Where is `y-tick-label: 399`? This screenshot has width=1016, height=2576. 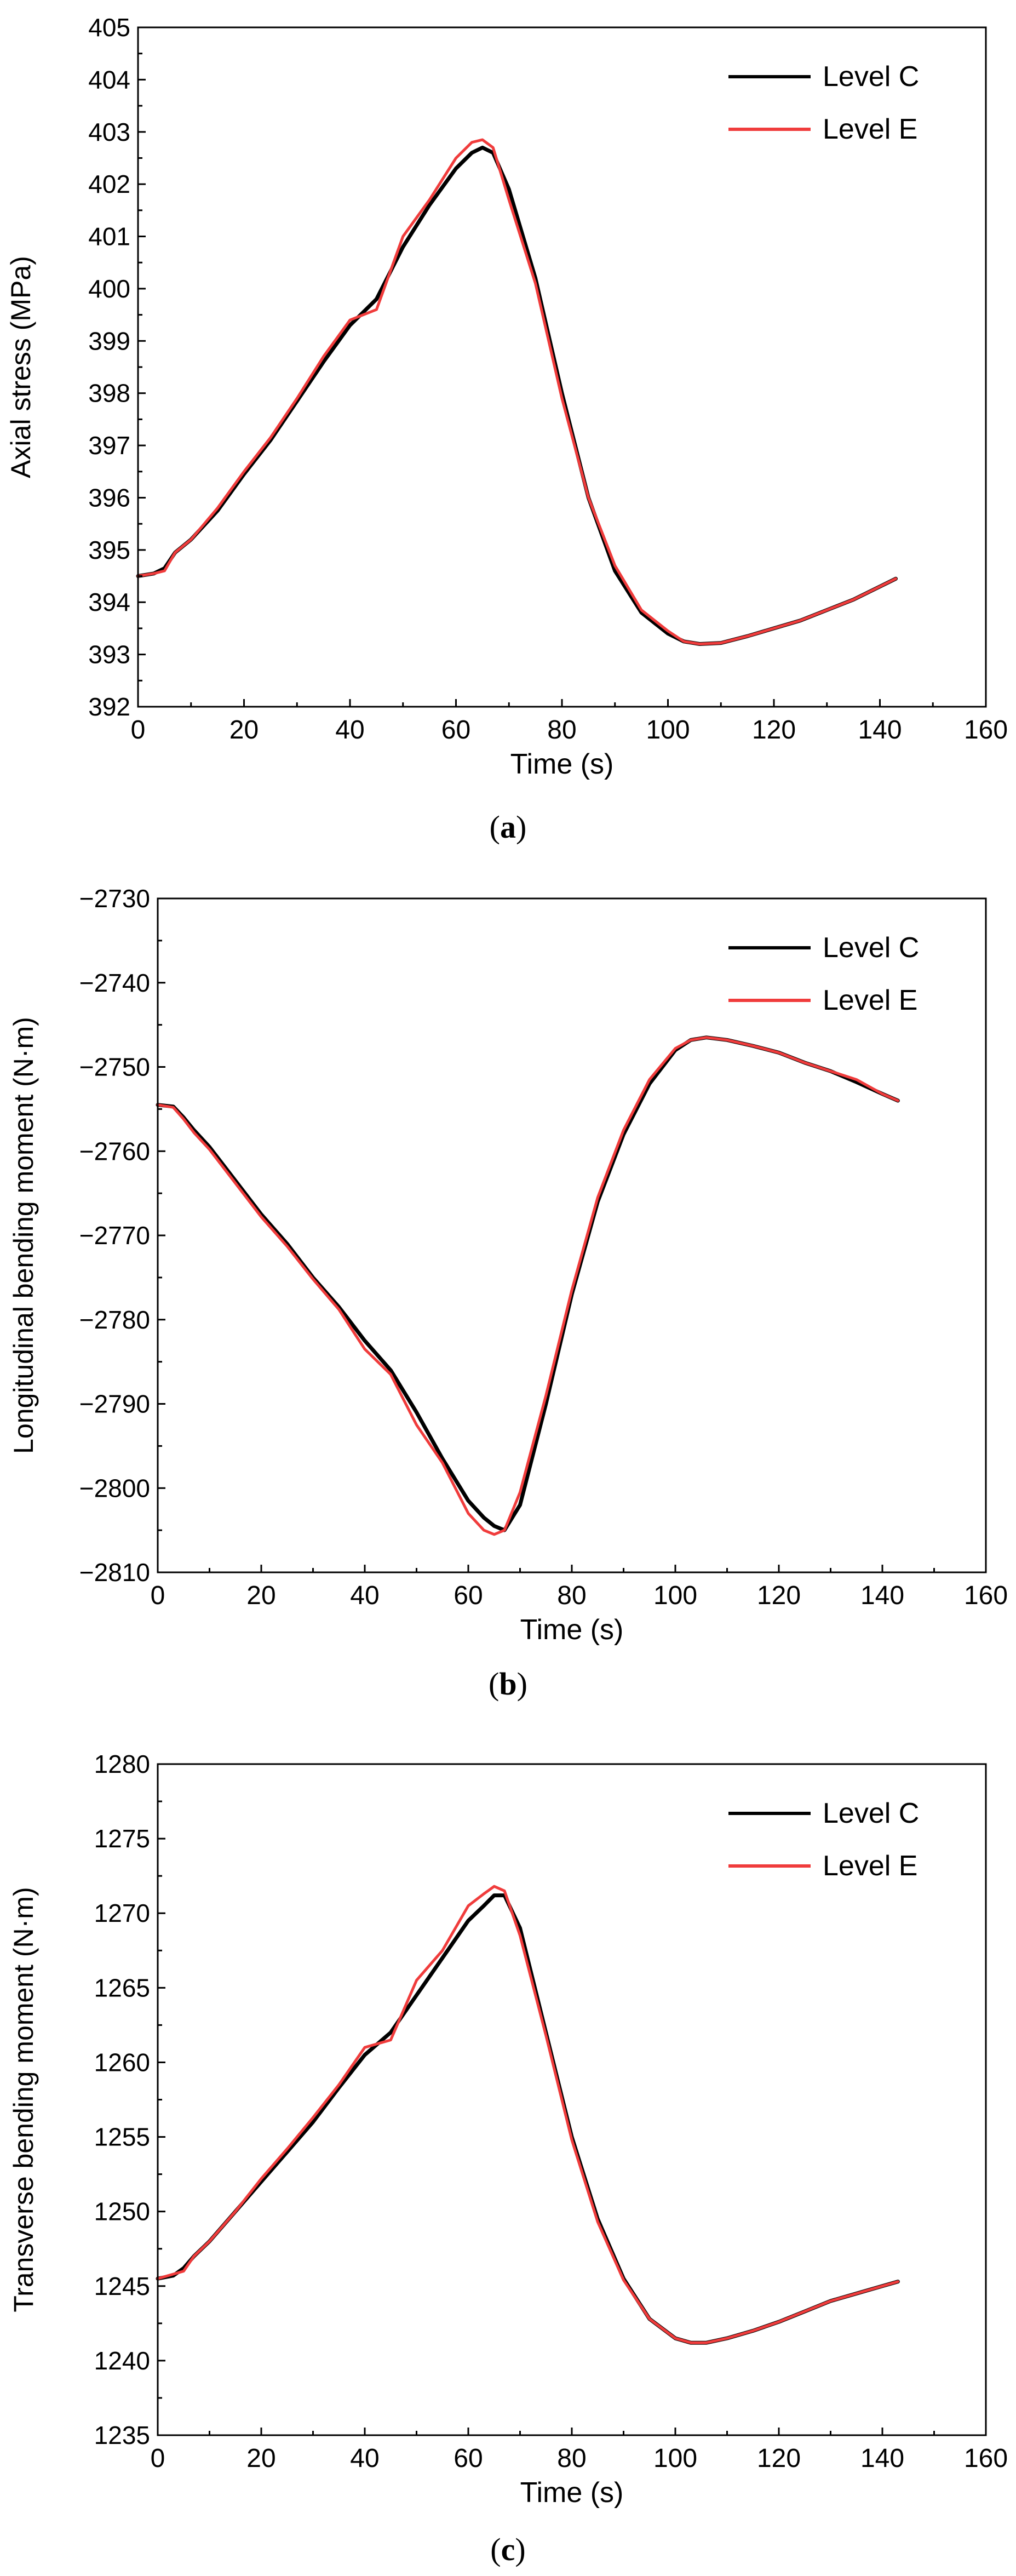 y-tick-label: 399 is located at coordinates (109, 341).